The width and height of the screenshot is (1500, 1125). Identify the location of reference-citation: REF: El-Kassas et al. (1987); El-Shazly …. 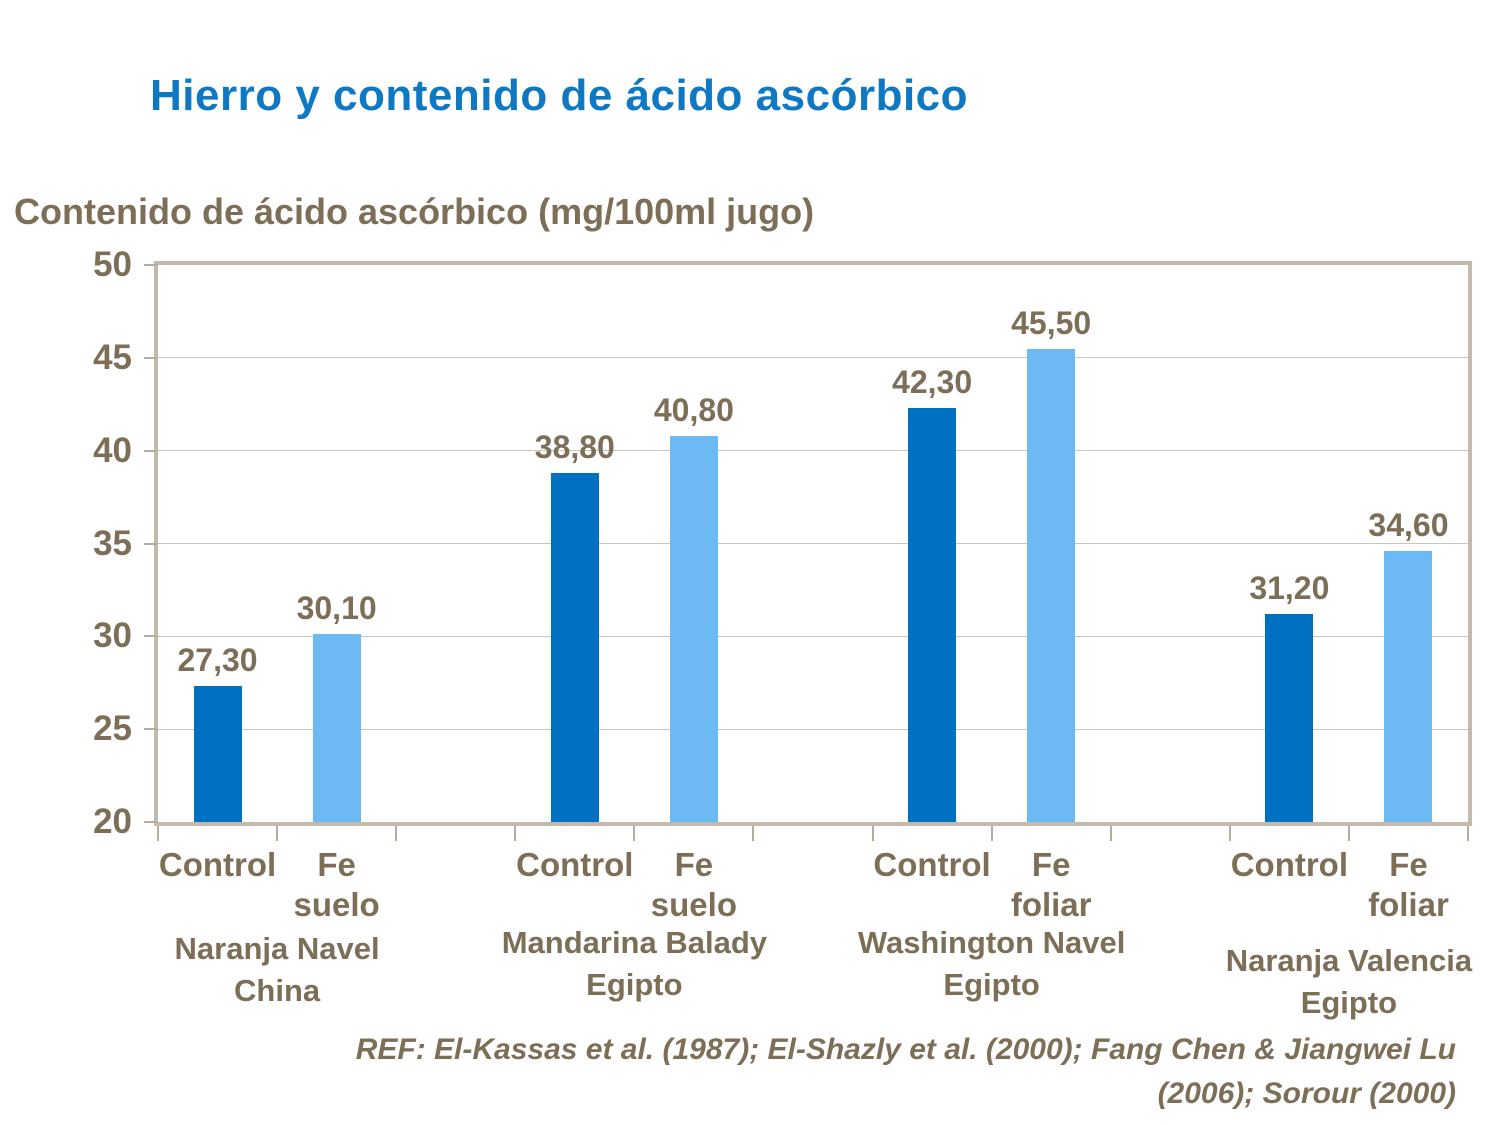
(828, 1072).